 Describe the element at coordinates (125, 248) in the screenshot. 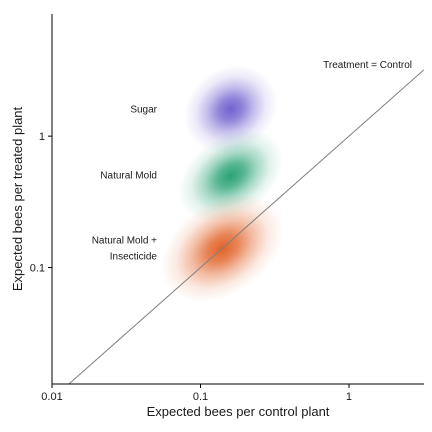

I see `series-label-2: Natural Mold + Insecticide` at that location.